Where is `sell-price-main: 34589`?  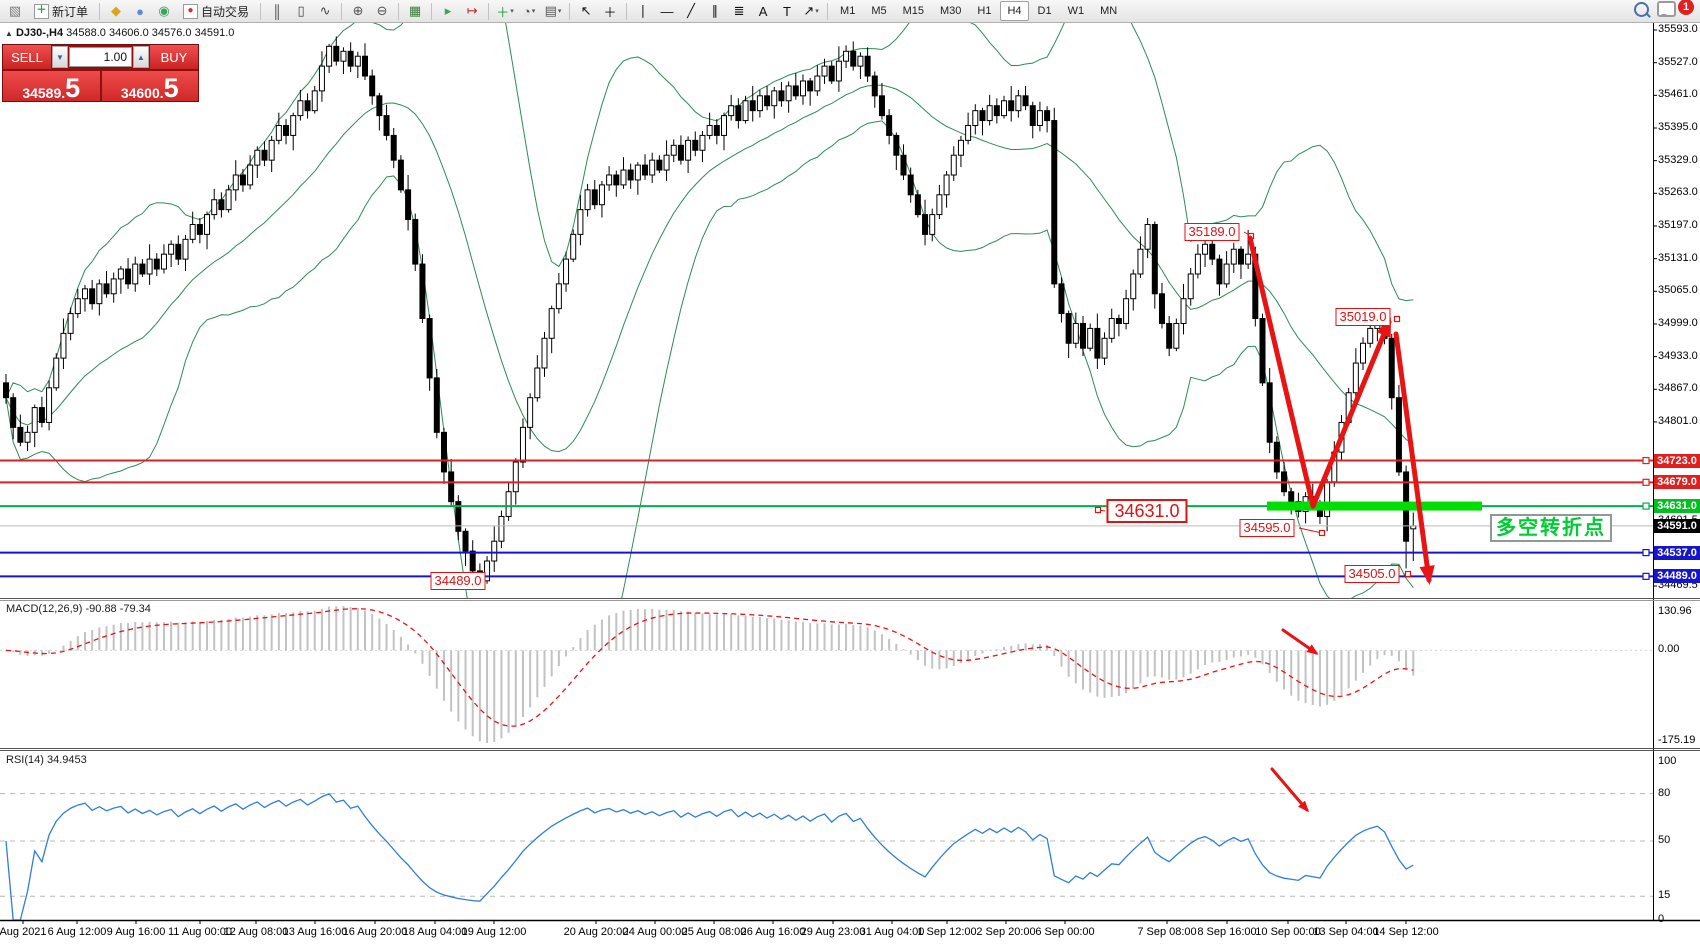
sell-price-main: 34589 is located at coordinates (42, 93).